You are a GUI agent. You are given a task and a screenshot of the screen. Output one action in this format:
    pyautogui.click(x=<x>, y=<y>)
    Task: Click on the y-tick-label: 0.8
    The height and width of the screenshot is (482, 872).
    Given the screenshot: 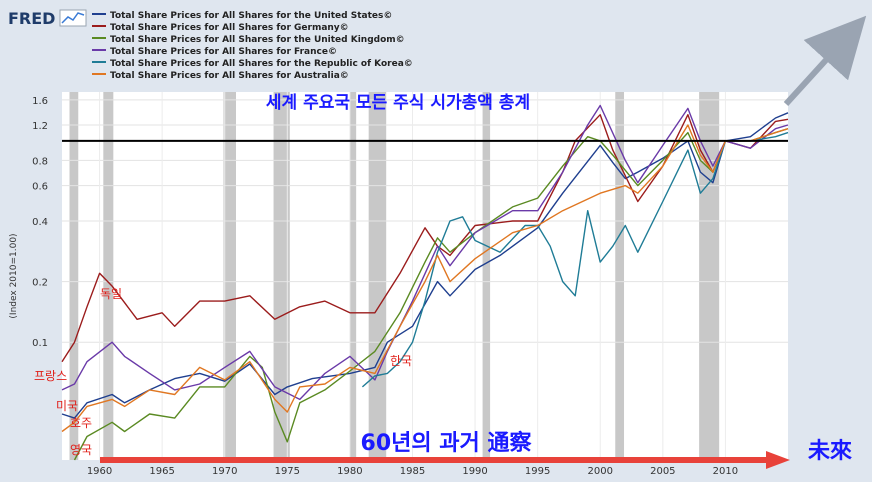 What is the action you would take?
    pyautogui.click(x=40, y=161)
    